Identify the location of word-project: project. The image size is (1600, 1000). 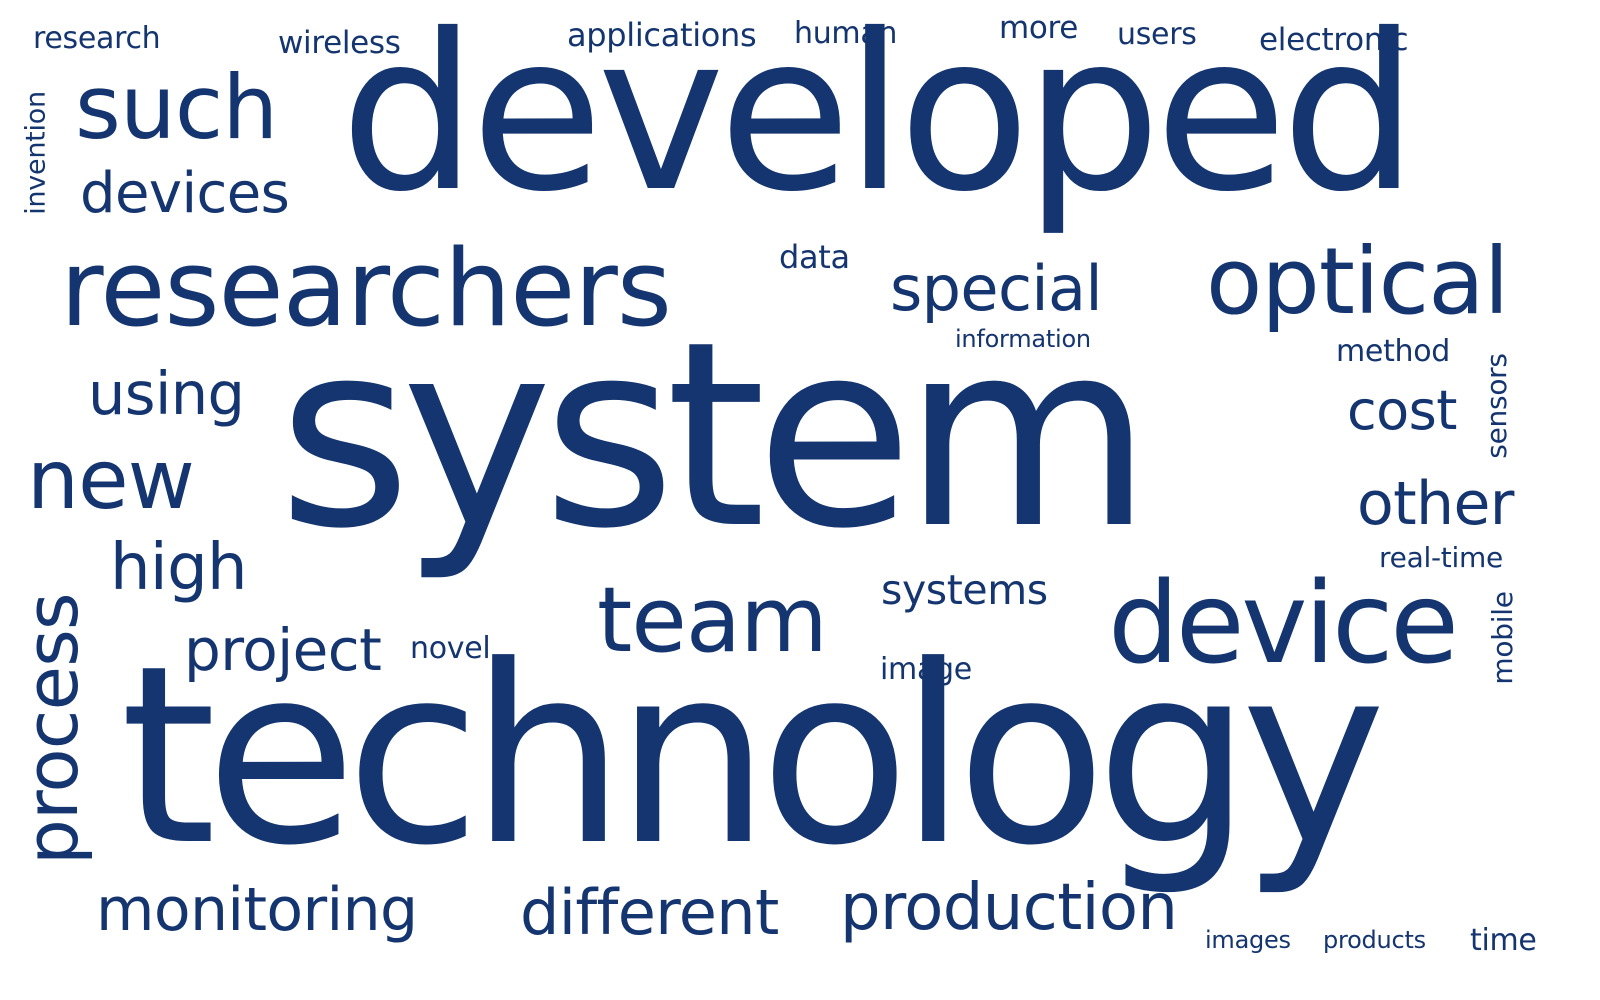
(283, 650).